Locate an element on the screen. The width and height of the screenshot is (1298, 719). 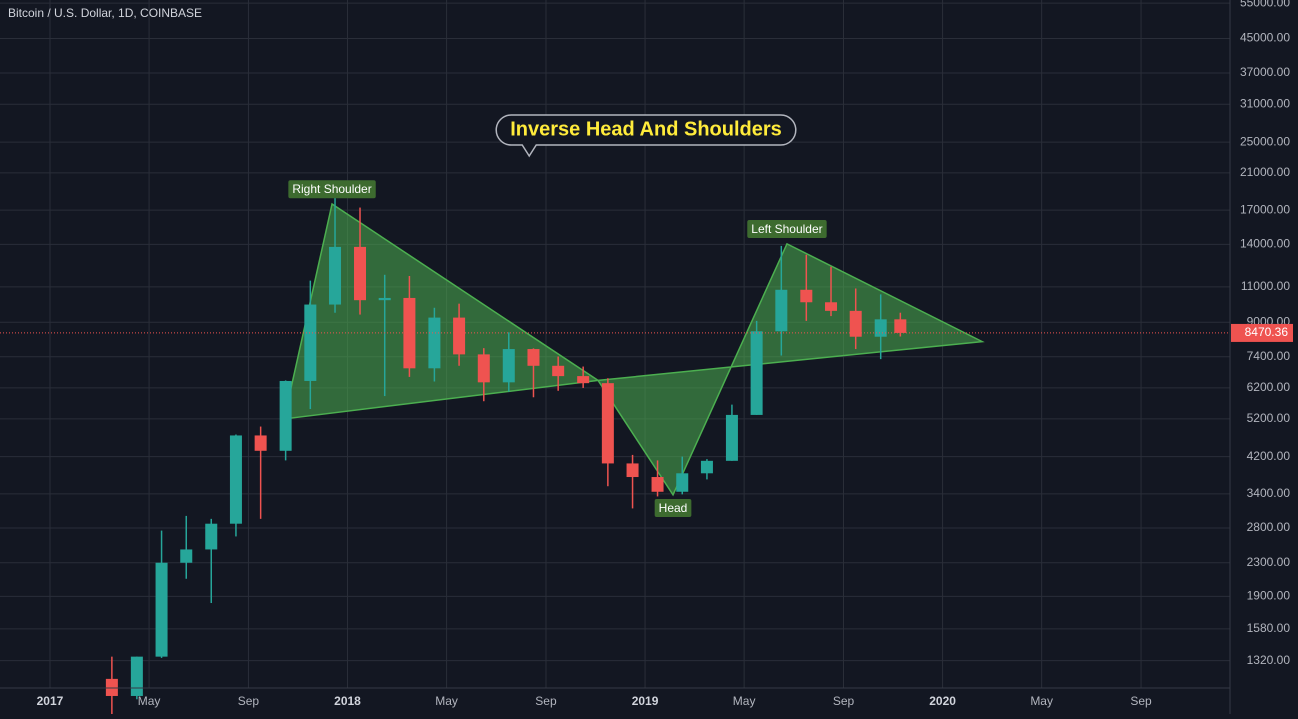
y-tick-label: 11000.00 is located at coordinates (1265, 286).